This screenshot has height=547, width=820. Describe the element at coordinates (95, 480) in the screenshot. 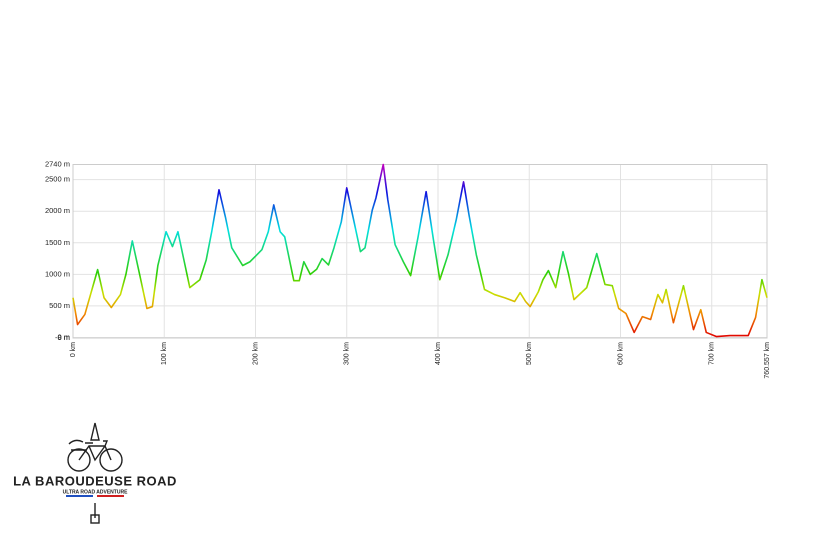

I see `logo-title: LA BAROUDEUSE ROAD` at that location.